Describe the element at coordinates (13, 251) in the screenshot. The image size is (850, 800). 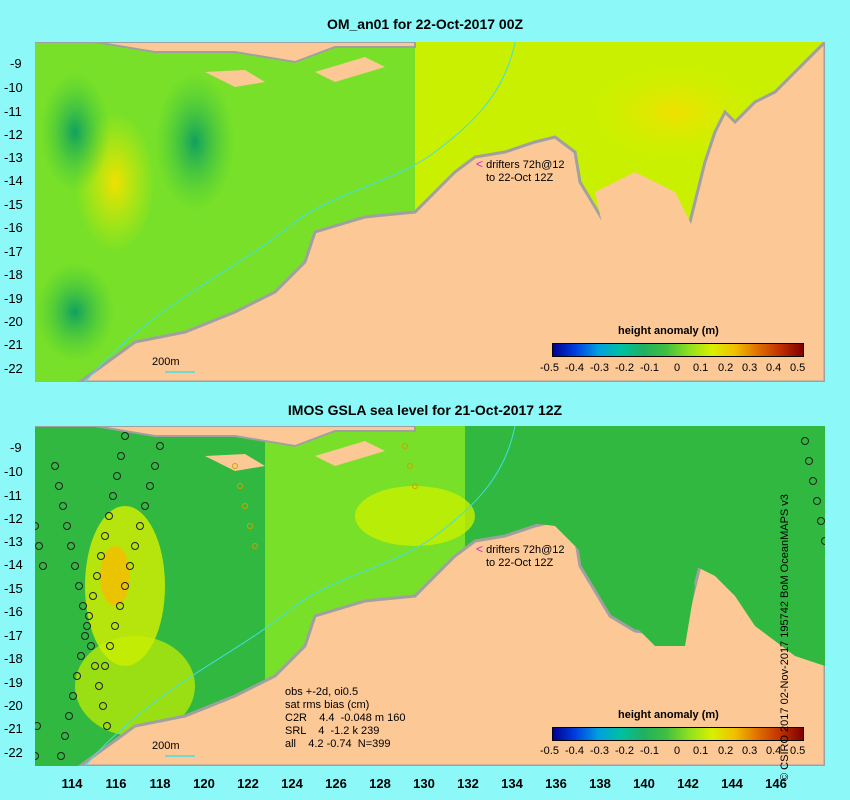
I see `top-y-label: -17` at that location.